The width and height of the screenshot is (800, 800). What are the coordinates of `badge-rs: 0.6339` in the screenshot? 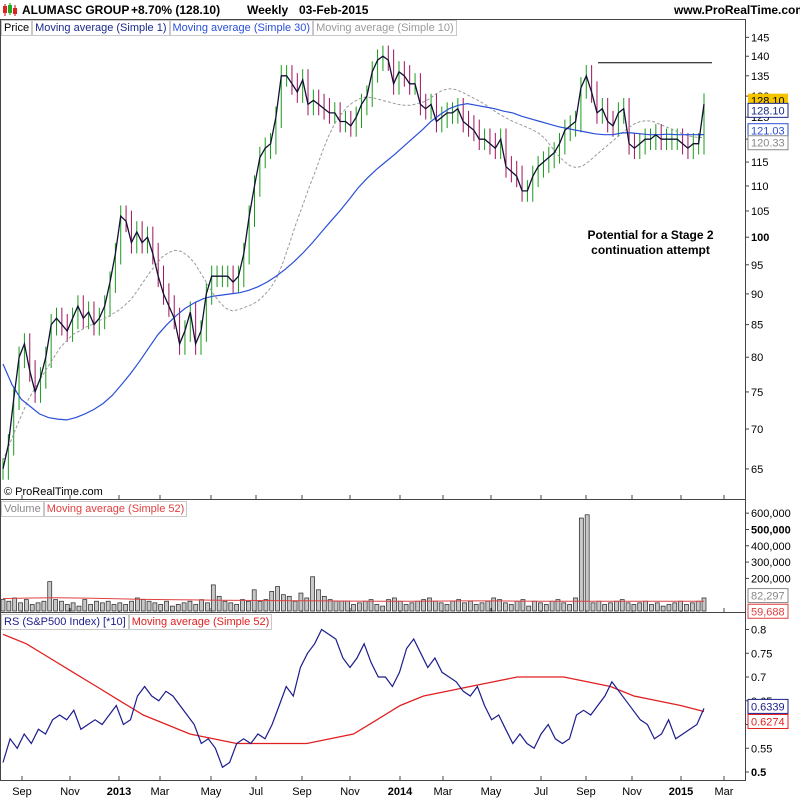 It's located at (768, 707).